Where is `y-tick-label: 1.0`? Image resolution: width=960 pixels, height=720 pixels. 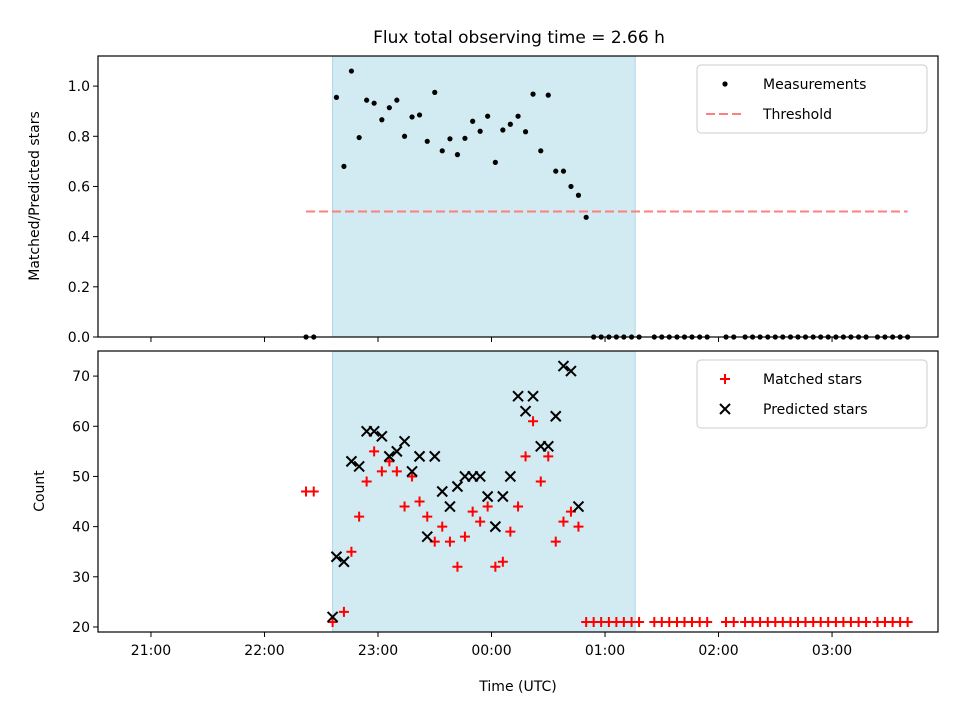 y-tick-label: 1.0 is located at coordinates (79, 87).